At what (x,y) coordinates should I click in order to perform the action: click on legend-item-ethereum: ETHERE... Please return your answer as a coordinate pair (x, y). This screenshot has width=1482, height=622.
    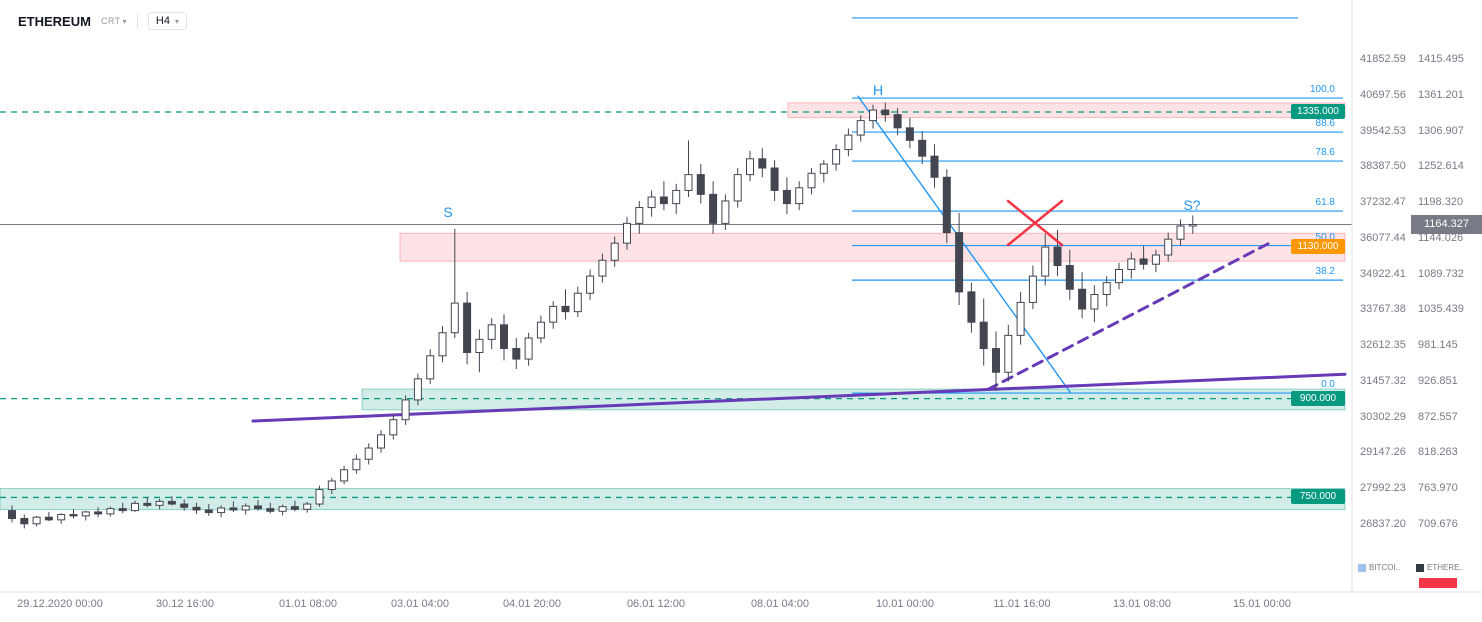
    Looking at the image, I should click on (1440, 567).